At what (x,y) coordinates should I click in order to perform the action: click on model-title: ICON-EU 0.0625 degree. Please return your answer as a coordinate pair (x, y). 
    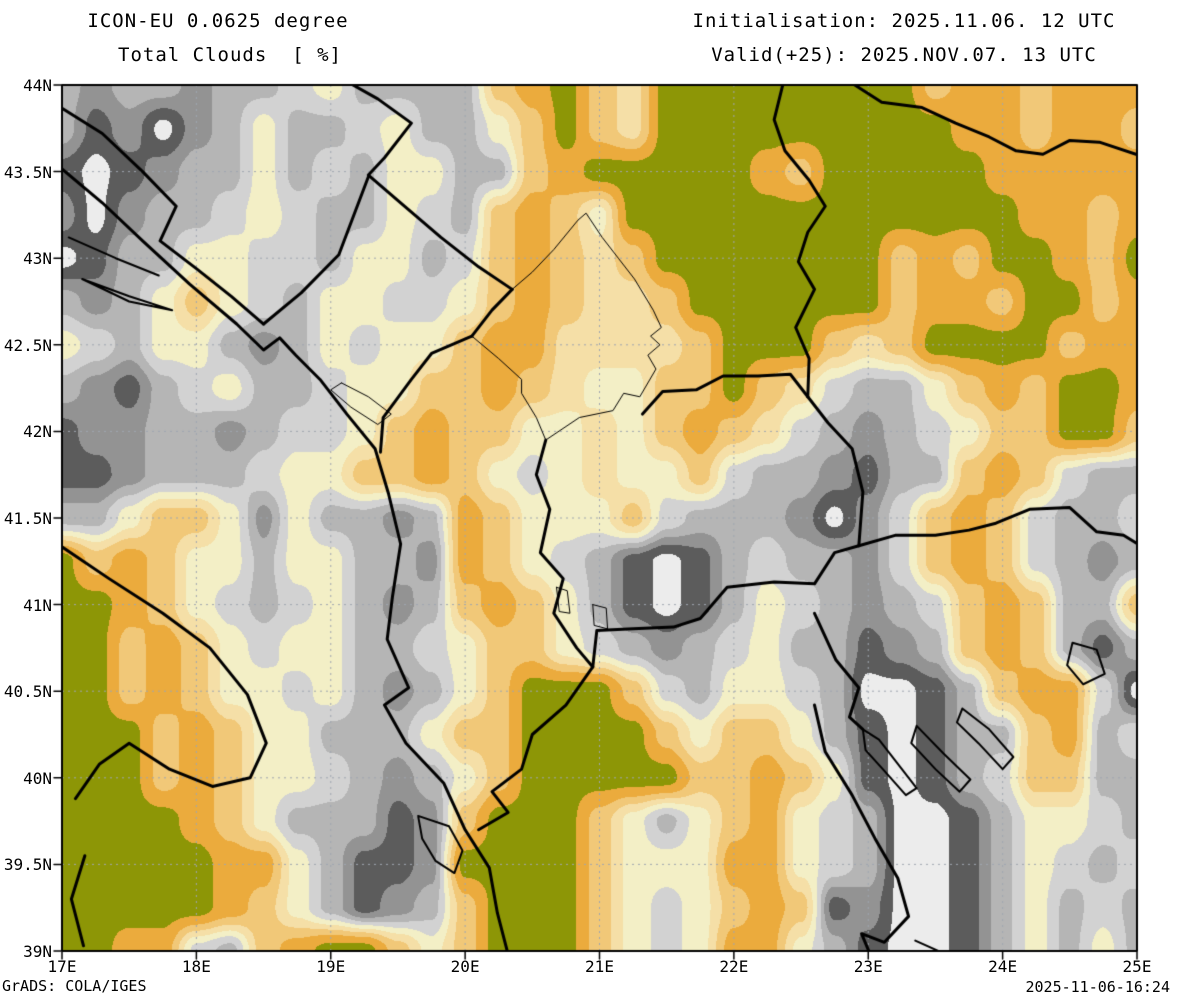
    Looking at the image, I should click on (218, 21).